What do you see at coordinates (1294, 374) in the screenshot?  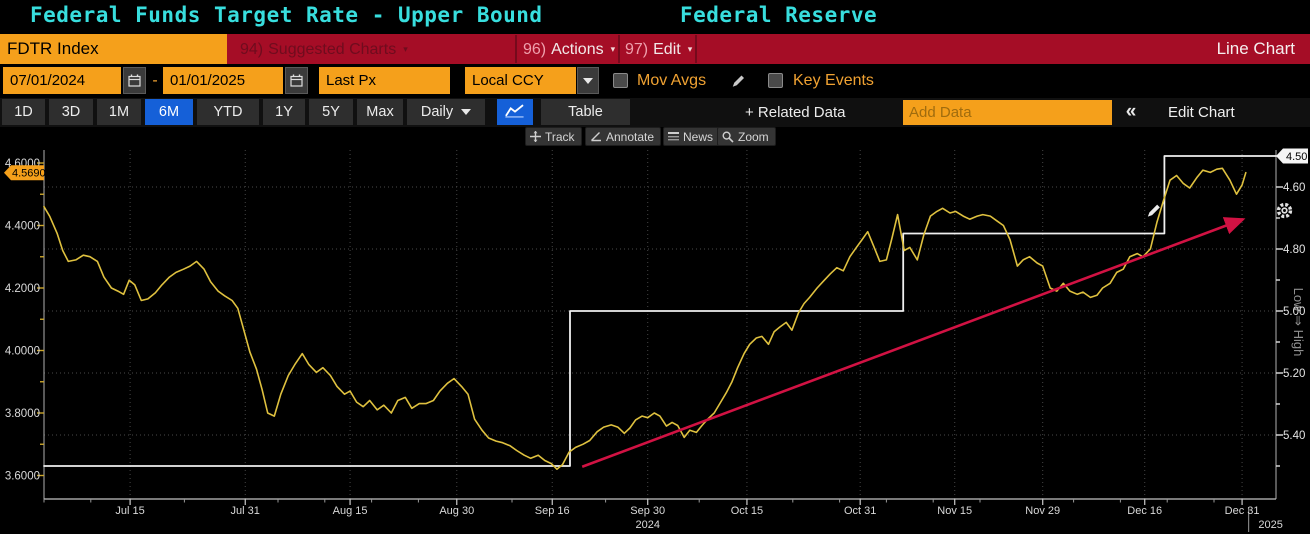 I see `svg-text: 5.20` at bounding box center [1294, 374].